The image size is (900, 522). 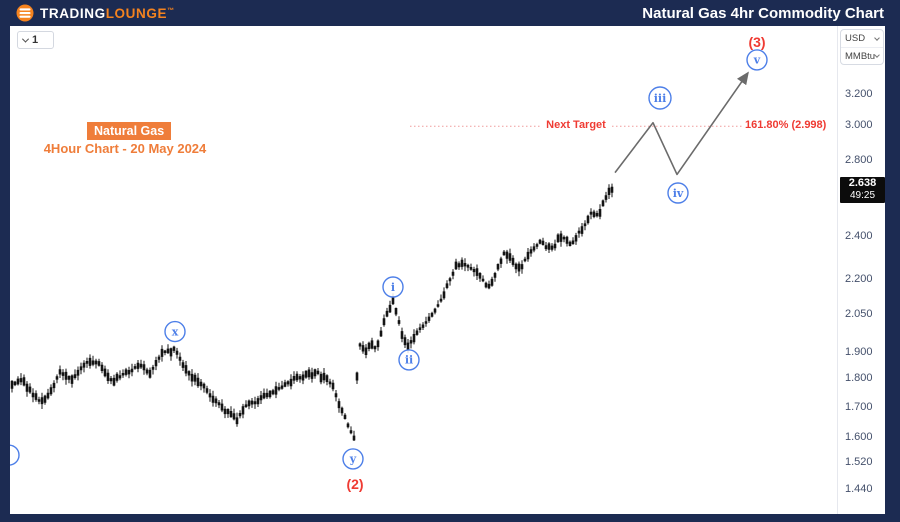 I want to click on brand-name: TRADINGLOUNGE™, so click(x=107, y=13).